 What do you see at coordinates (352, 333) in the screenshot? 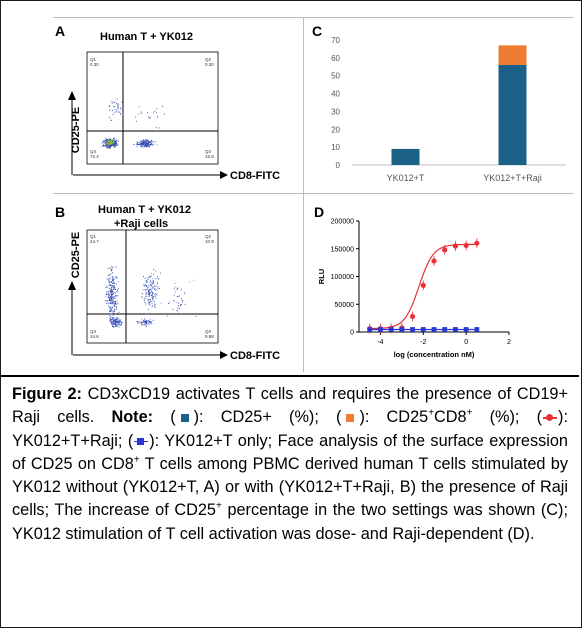
I see `panel-d-ytick-label: 0` at bounding box center [352, 333].